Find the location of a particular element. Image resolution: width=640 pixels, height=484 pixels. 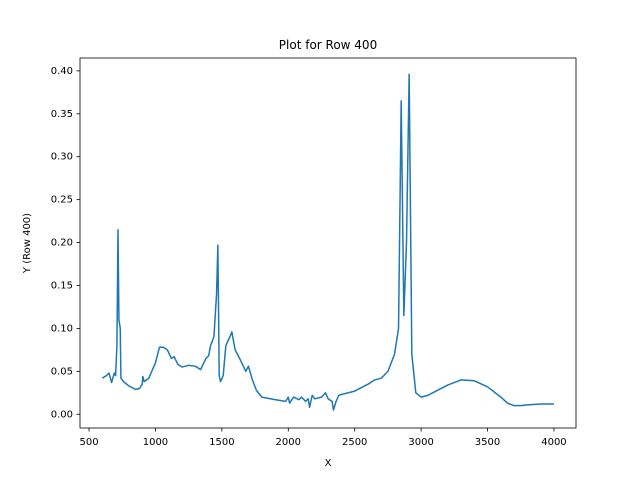

y-tick-label: 0.30 is located at coordinates (62, 157).